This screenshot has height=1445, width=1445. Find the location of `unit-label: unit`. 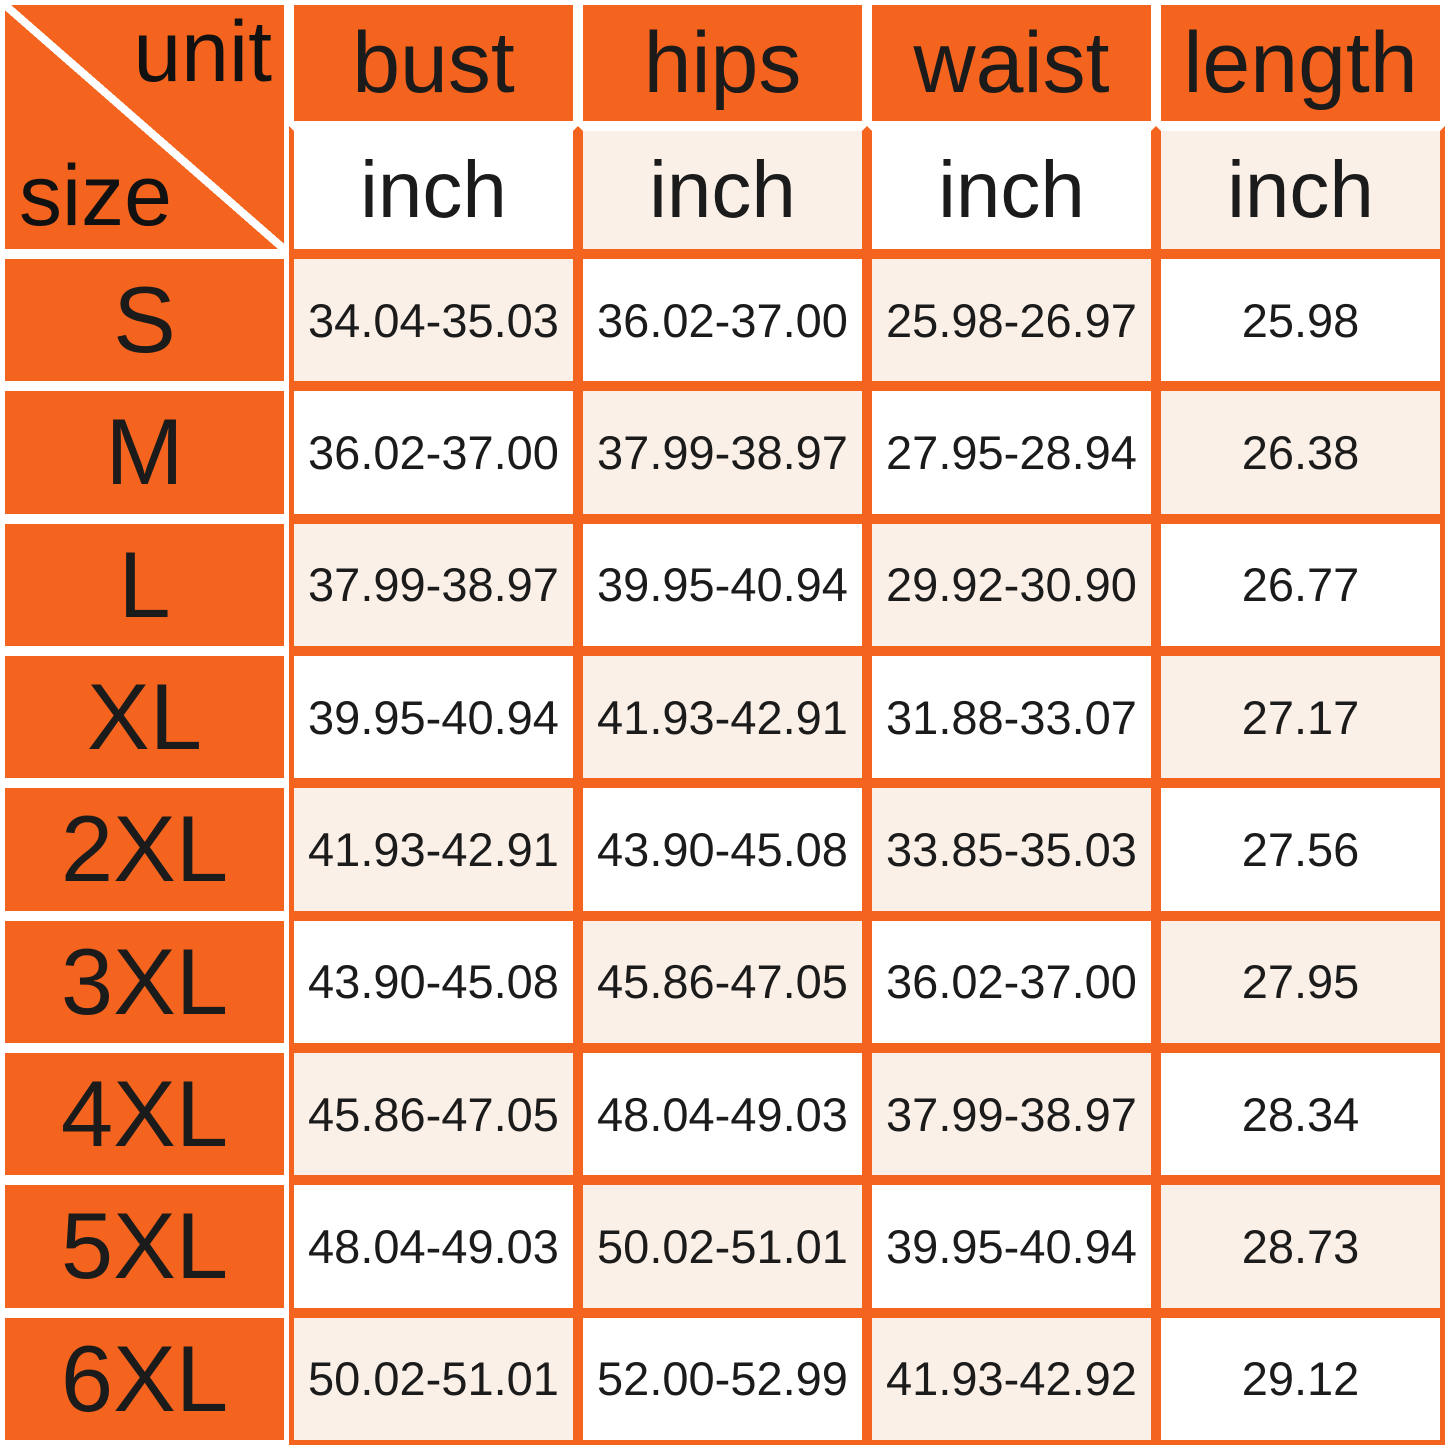

unit-label: unit is located at coordinates (202, 52).